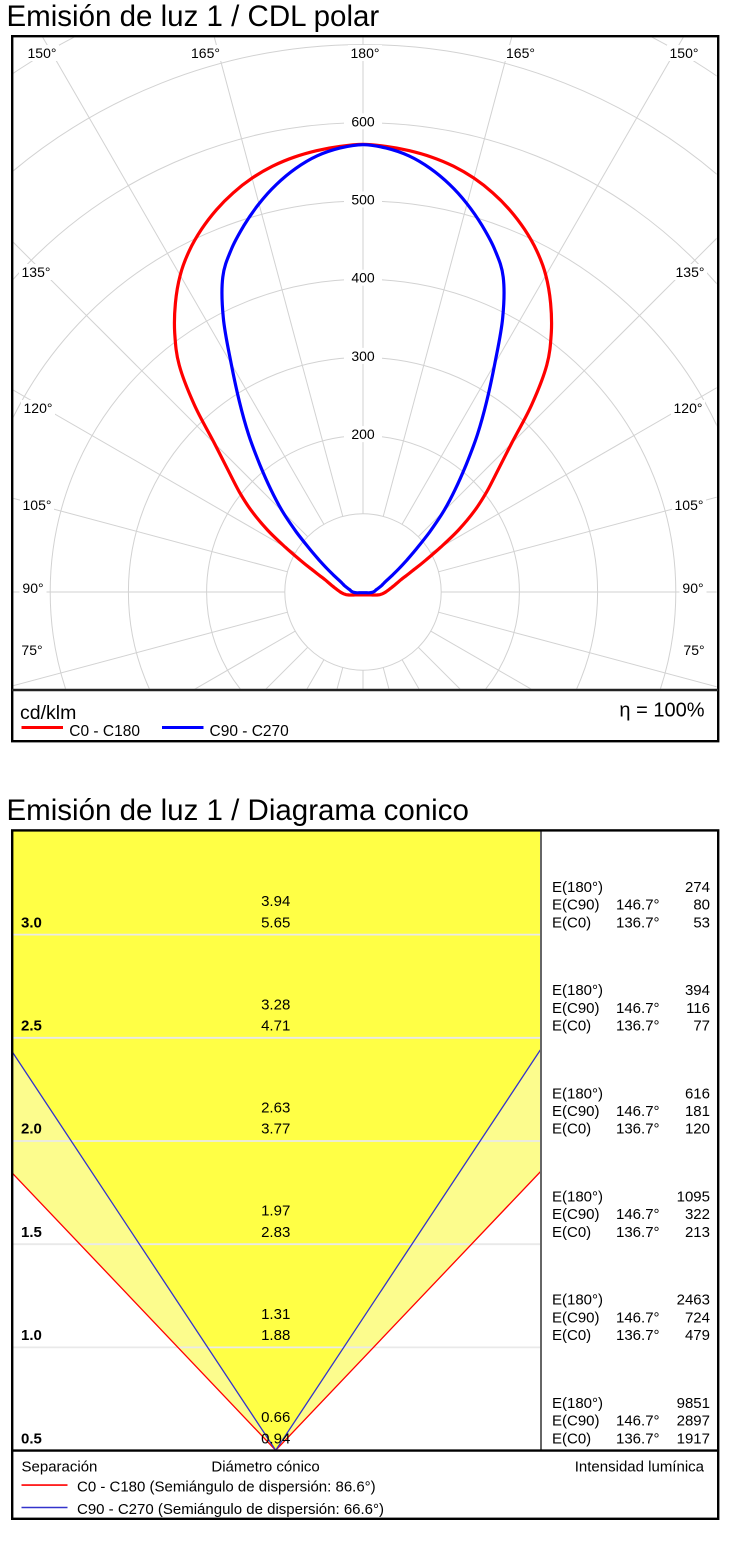 The image size is (732, 1555). Describe the element at coordinates (193, 16) in the screenshot. I see `svg-text: Emisión de luz 1 / CDL polar` at that location.